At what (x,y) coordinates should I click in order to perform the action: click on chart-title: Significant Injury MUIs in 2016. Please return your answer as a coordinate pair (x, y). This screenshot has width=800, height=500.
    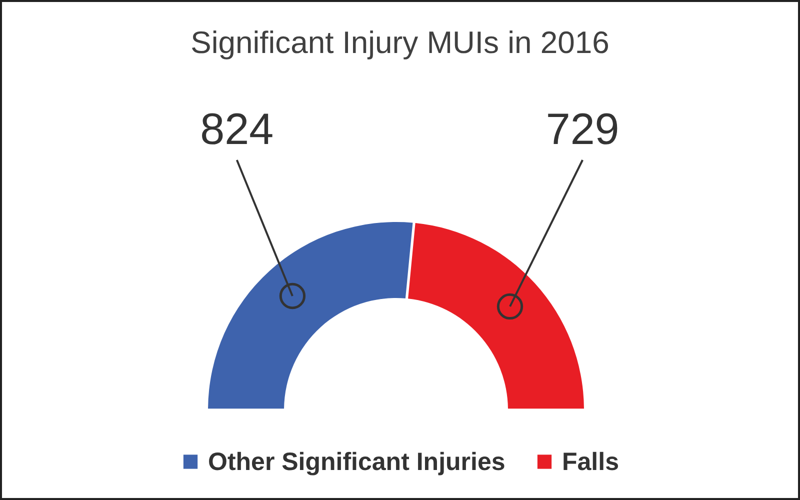
    Looking at the image, I should click on (400, 42).